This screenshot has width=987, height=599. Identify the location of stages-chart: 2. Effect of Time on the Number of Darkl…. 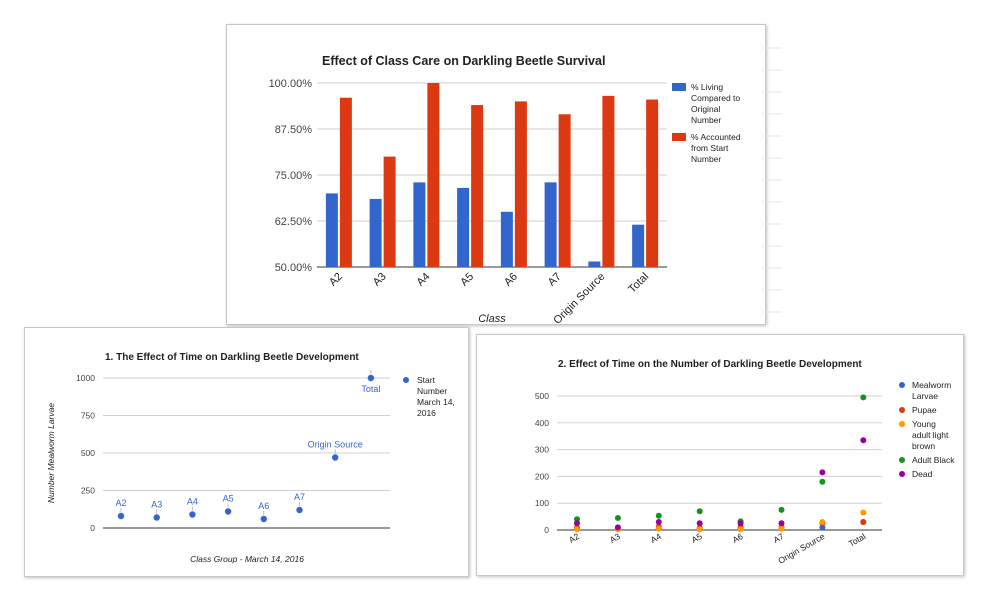
(745, 462).